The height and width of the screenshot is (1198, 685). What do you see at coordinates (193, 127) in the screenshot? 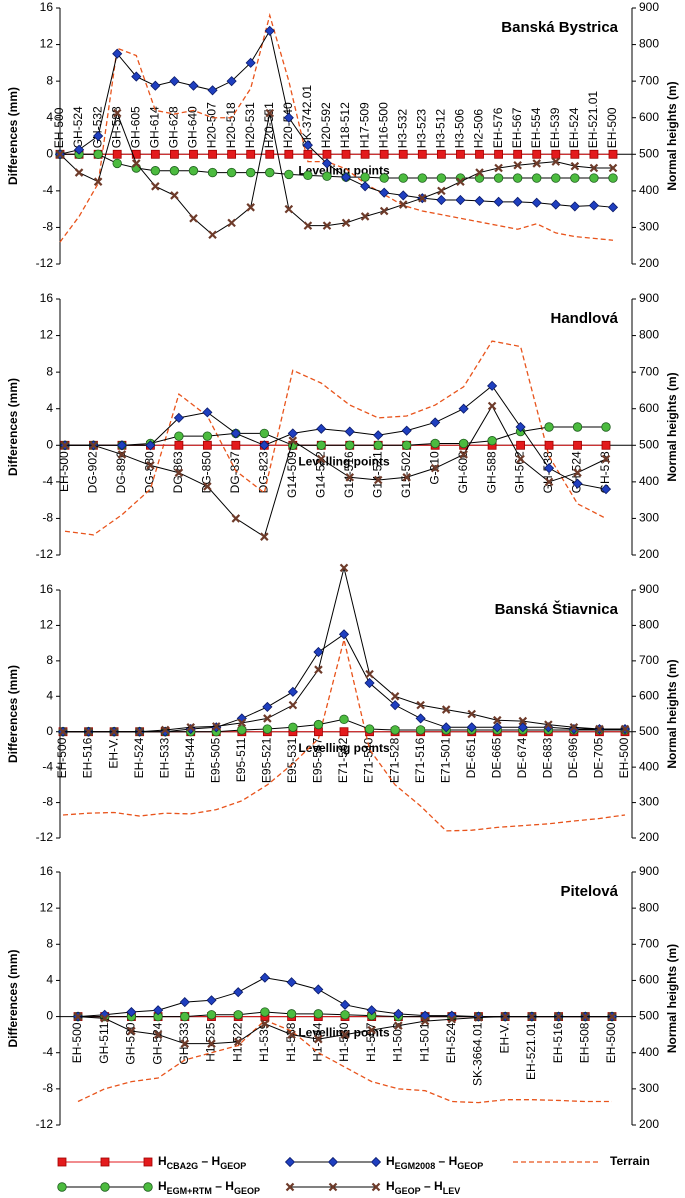
I see `x-tick-label: GH-640` at bounding box center [193, 127].